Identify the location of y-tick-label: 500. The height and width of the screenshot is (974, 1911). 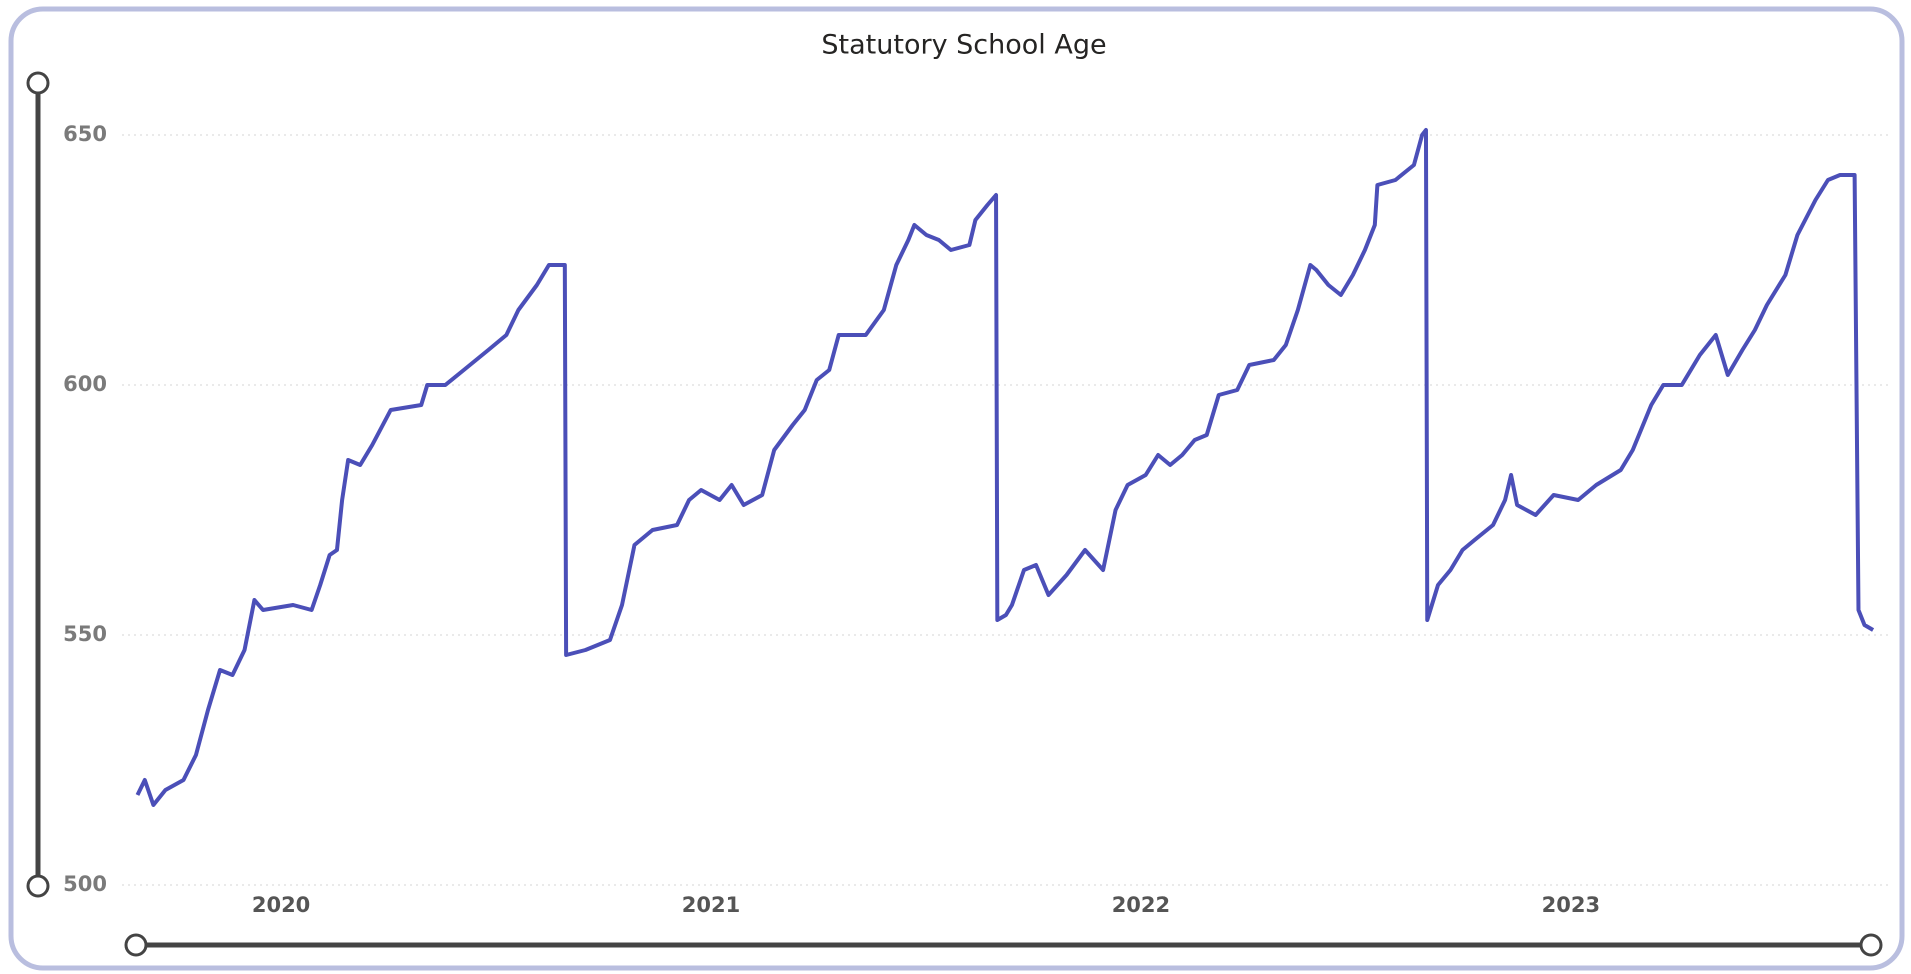
(85, 884).